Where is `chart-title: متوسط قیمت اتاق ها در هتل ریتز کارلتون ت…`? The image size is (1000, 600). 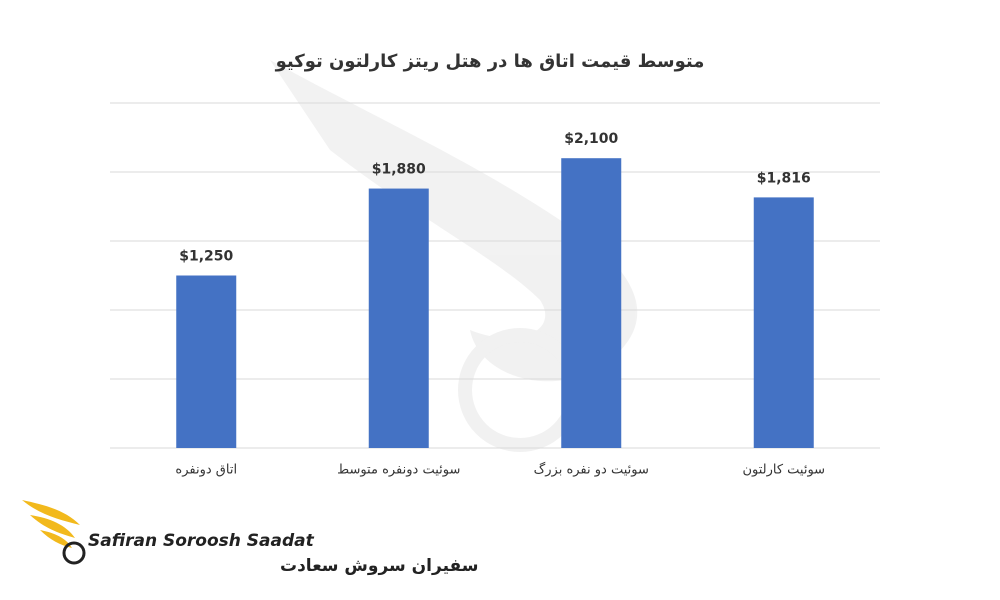
chart-title: متوسط قیمت اتاق ها در هتل ریتز کارلتون ت… is located at coordinates (490, 61).